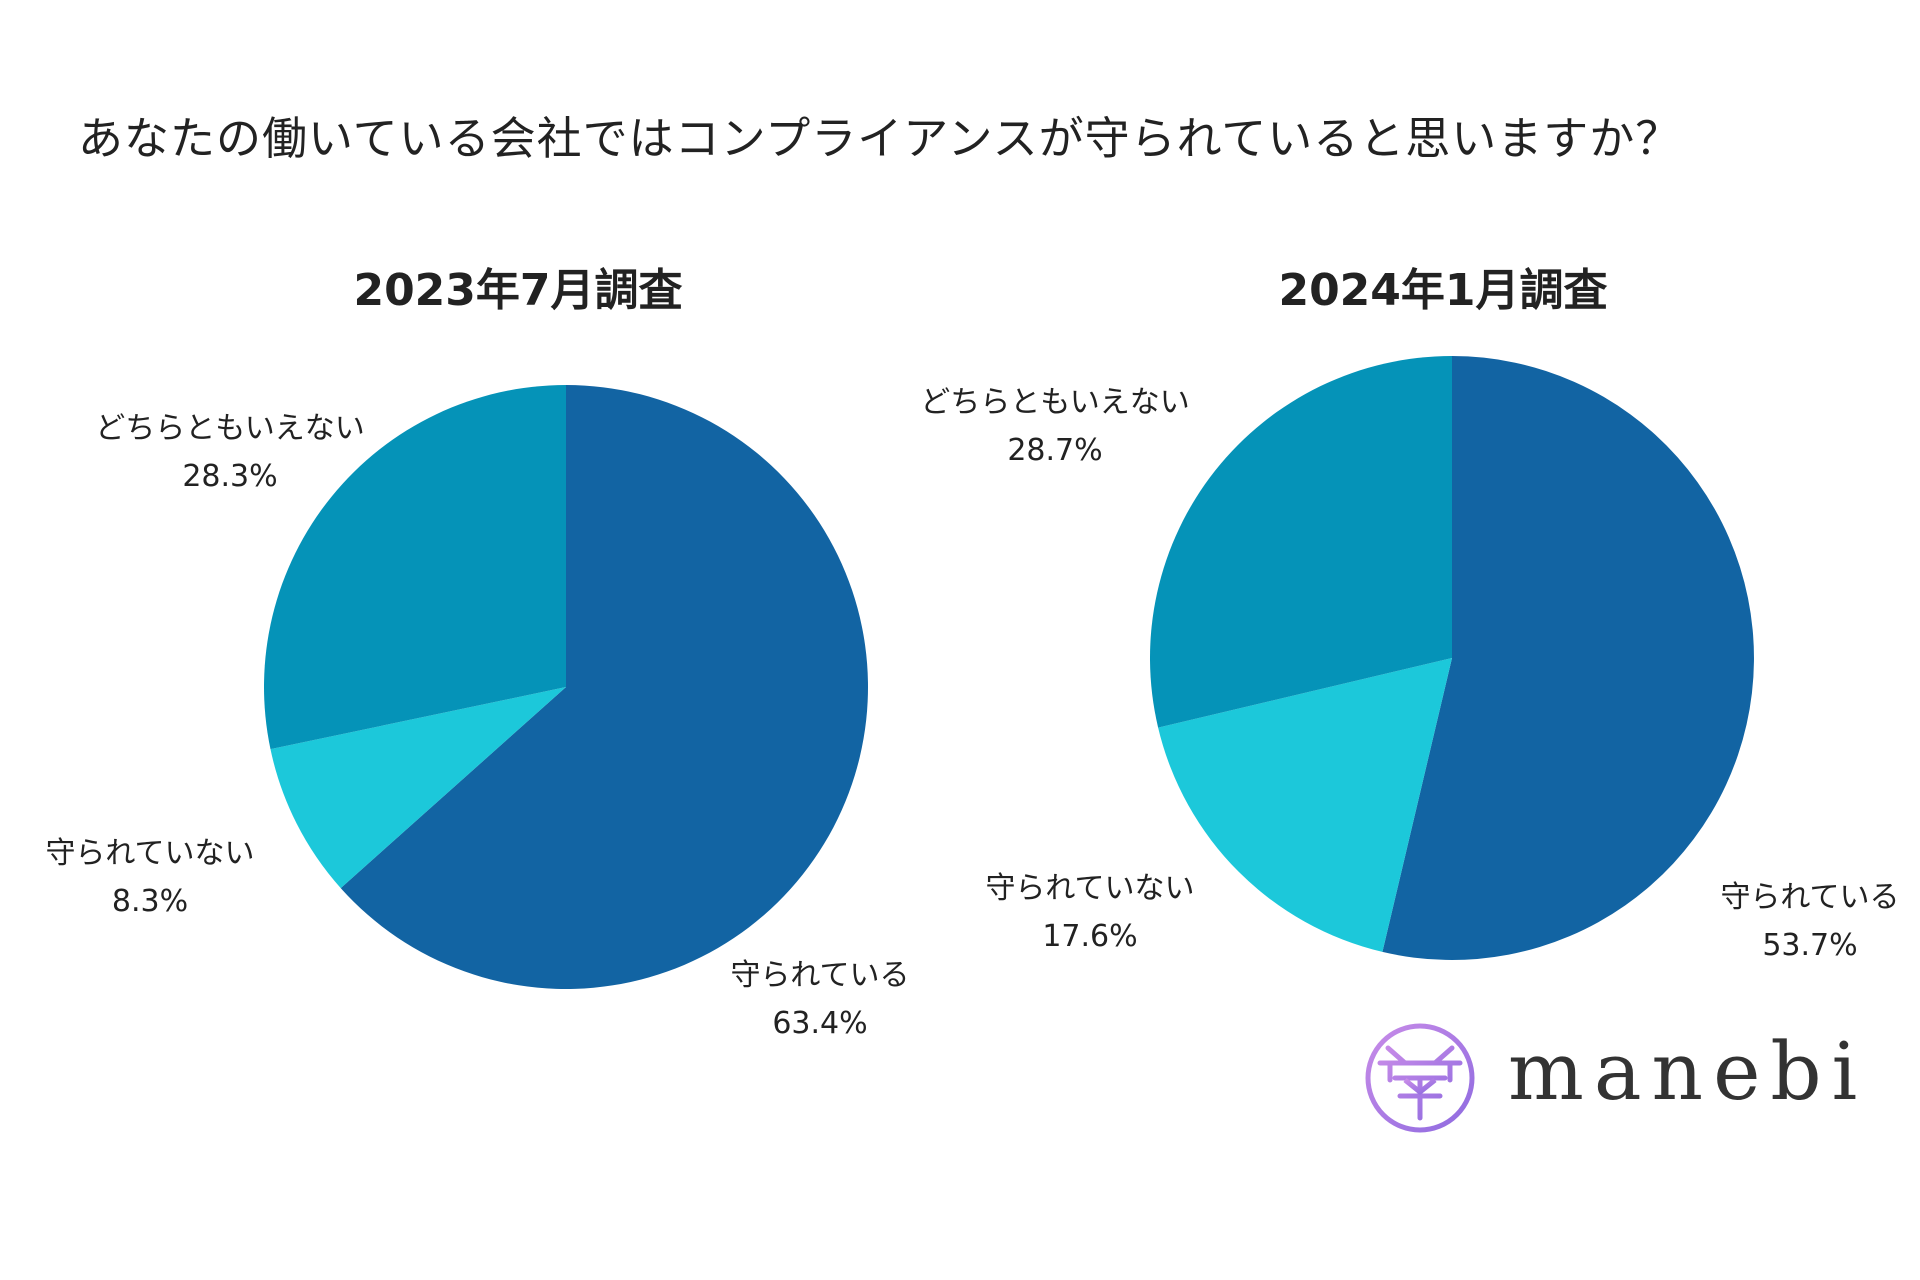 The image size is (1920, 1280). I want to click on logo-wordmark: manebi, so click(1688, 1071).